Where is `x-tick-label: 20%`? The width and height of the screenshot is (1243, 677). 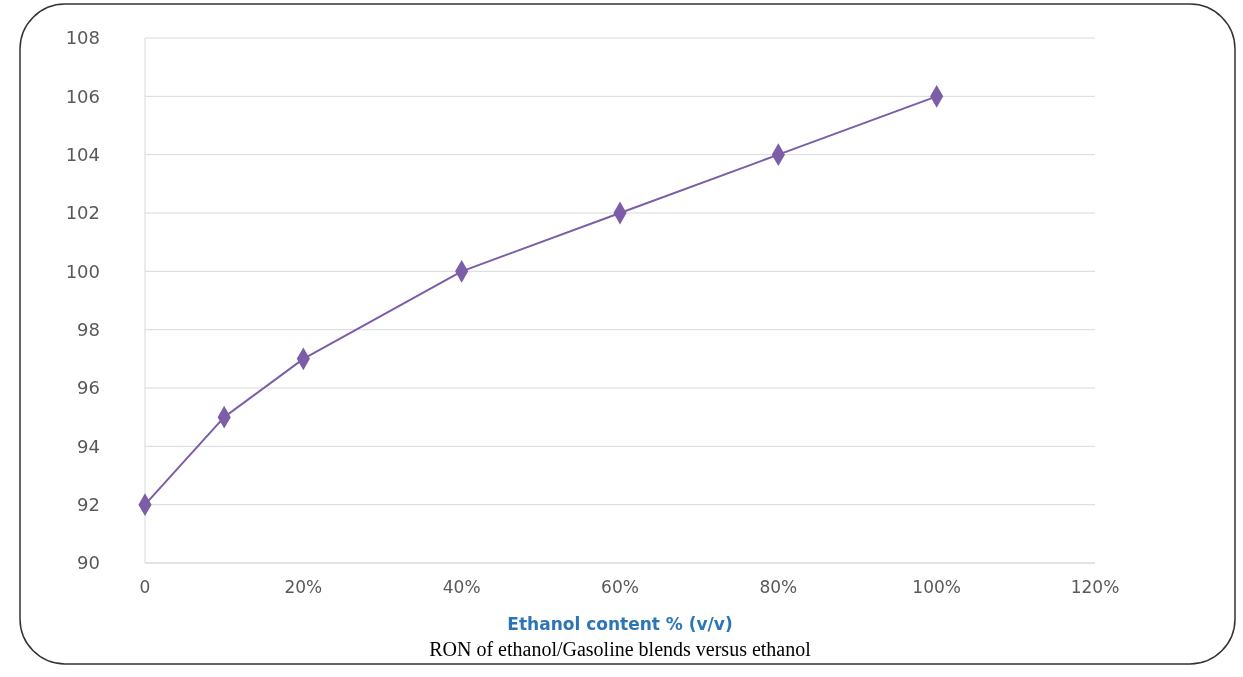 x-tick-label: 20% is located at coordinates (303, 587).